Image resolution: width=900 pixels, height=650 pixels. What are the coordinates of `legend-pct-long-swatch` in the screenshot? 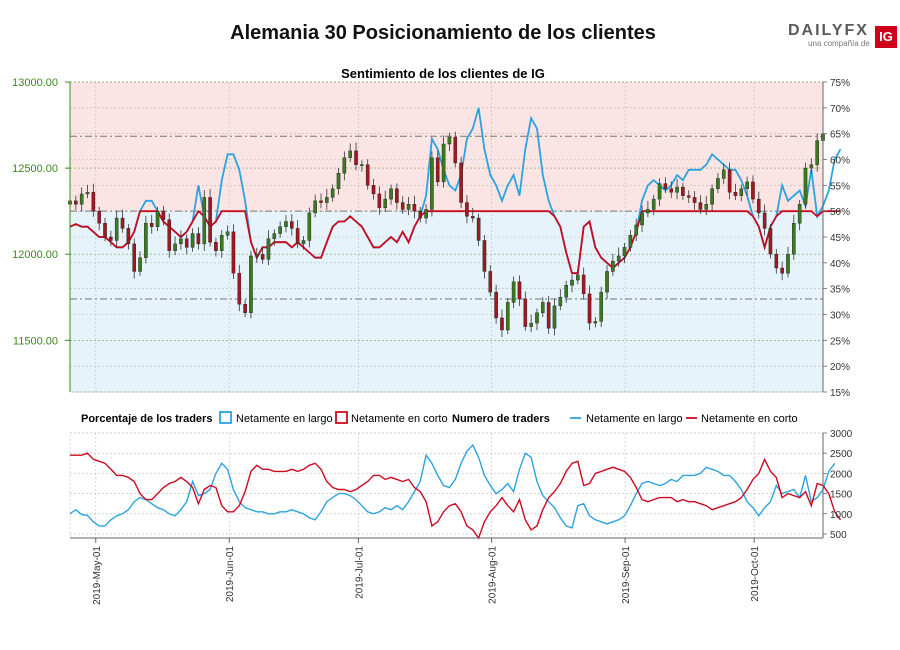 It's located at (225, 417).